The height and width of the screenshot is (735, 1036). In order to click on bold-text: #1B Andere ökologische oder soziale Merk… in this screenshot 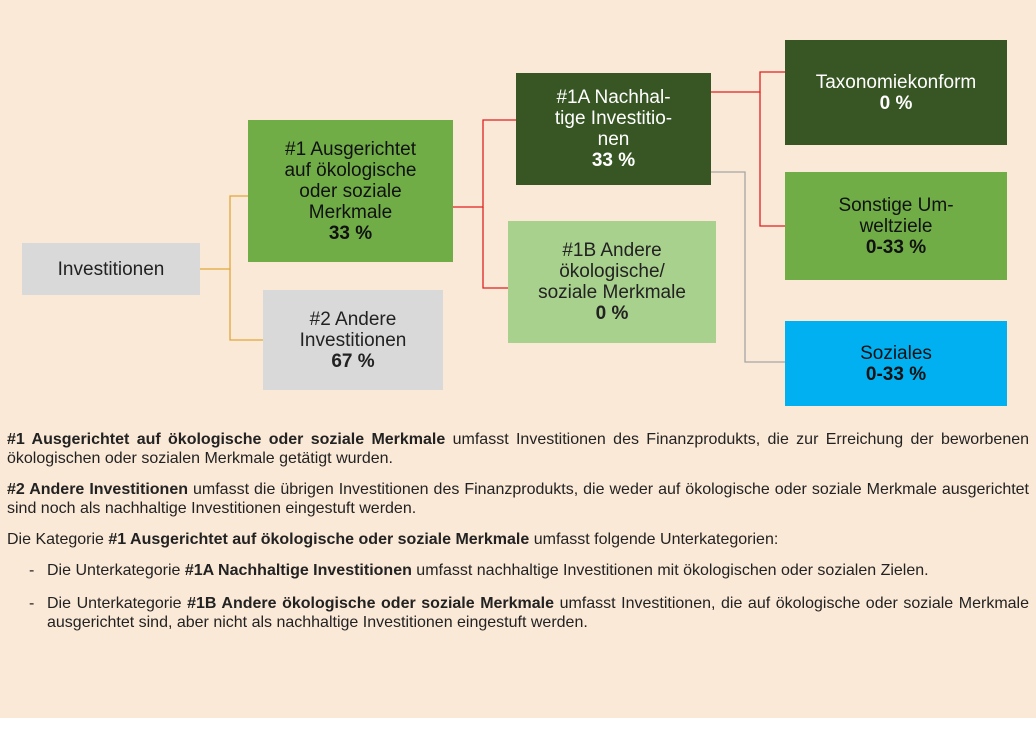, I will do `click(371, 603)`.